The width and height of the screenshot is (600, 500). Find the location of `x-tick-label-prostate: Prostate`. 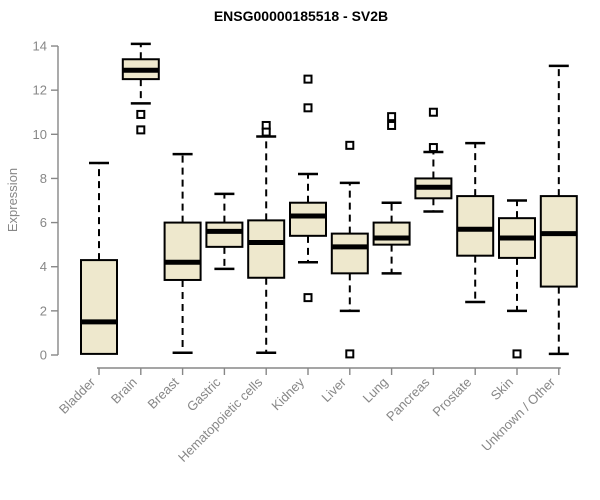

x-tick-label-prostate: Prostate is located at coordinates (451, 397).